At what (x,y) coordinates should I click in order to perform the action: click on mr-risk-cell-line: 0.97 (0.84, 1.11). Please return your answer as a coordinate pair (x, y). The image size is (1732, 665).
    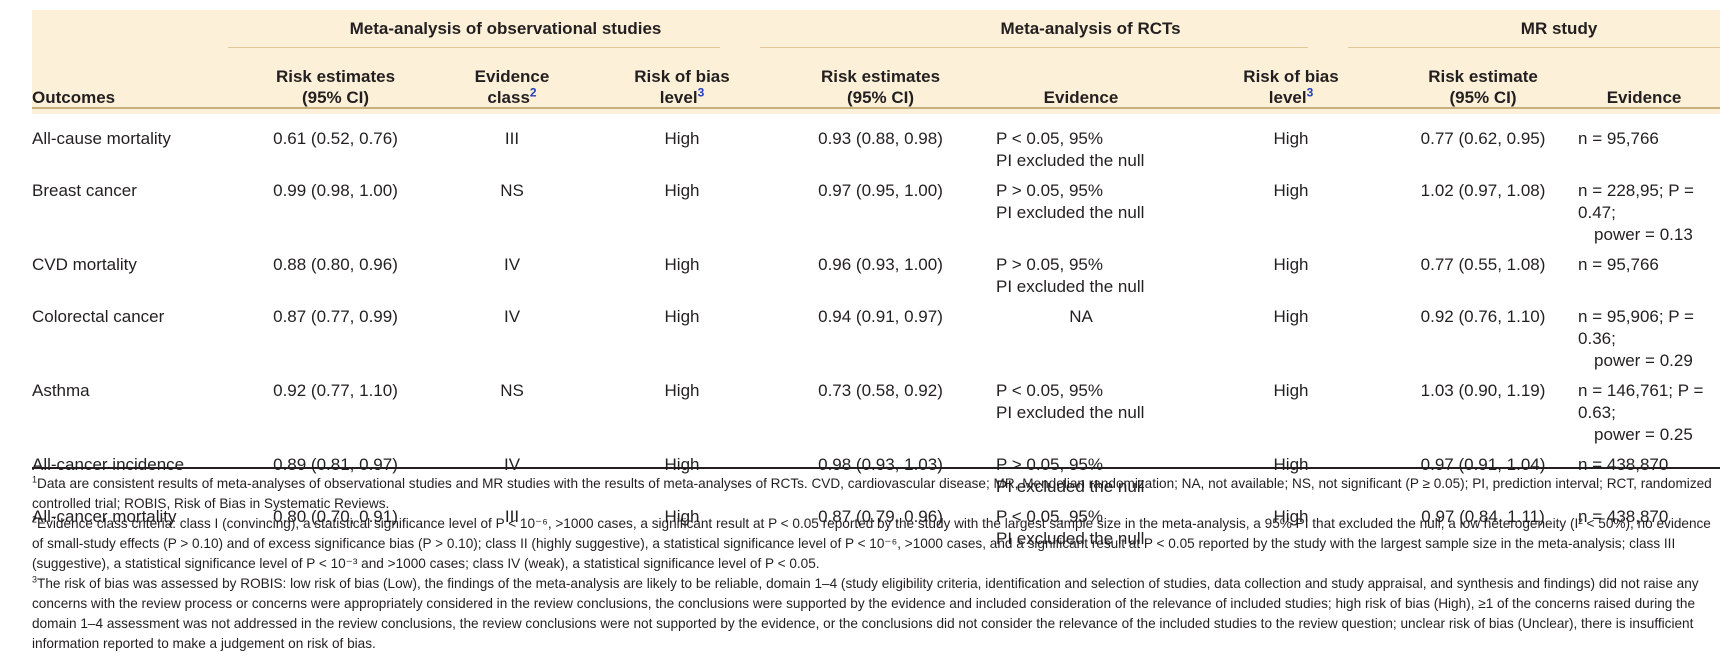
    Looking at the image, I should click on (1483, 516).